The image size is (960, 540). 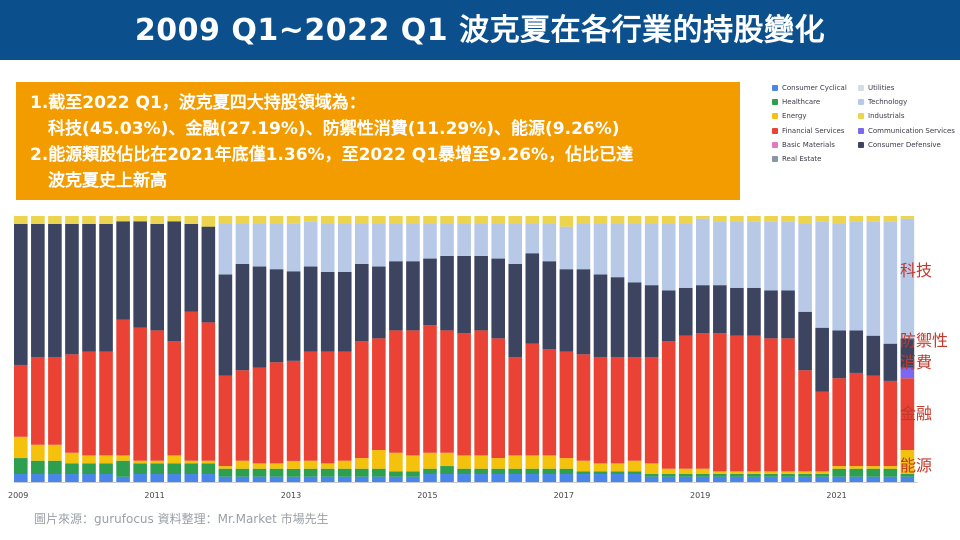 What do you see at coordinates (924, 340) in the screenshot?
I see `side-label-defensive-1: 防禦性` at bounding box center [924, 340].